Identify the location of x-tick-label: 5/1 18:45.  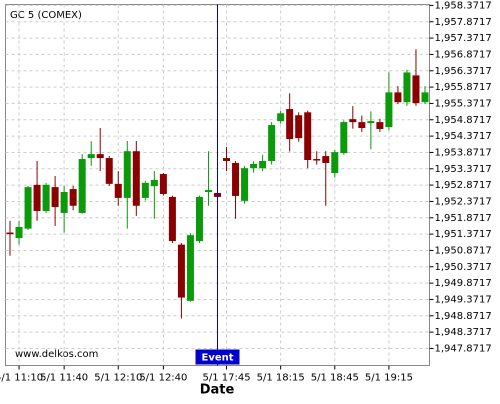
(335, 378).